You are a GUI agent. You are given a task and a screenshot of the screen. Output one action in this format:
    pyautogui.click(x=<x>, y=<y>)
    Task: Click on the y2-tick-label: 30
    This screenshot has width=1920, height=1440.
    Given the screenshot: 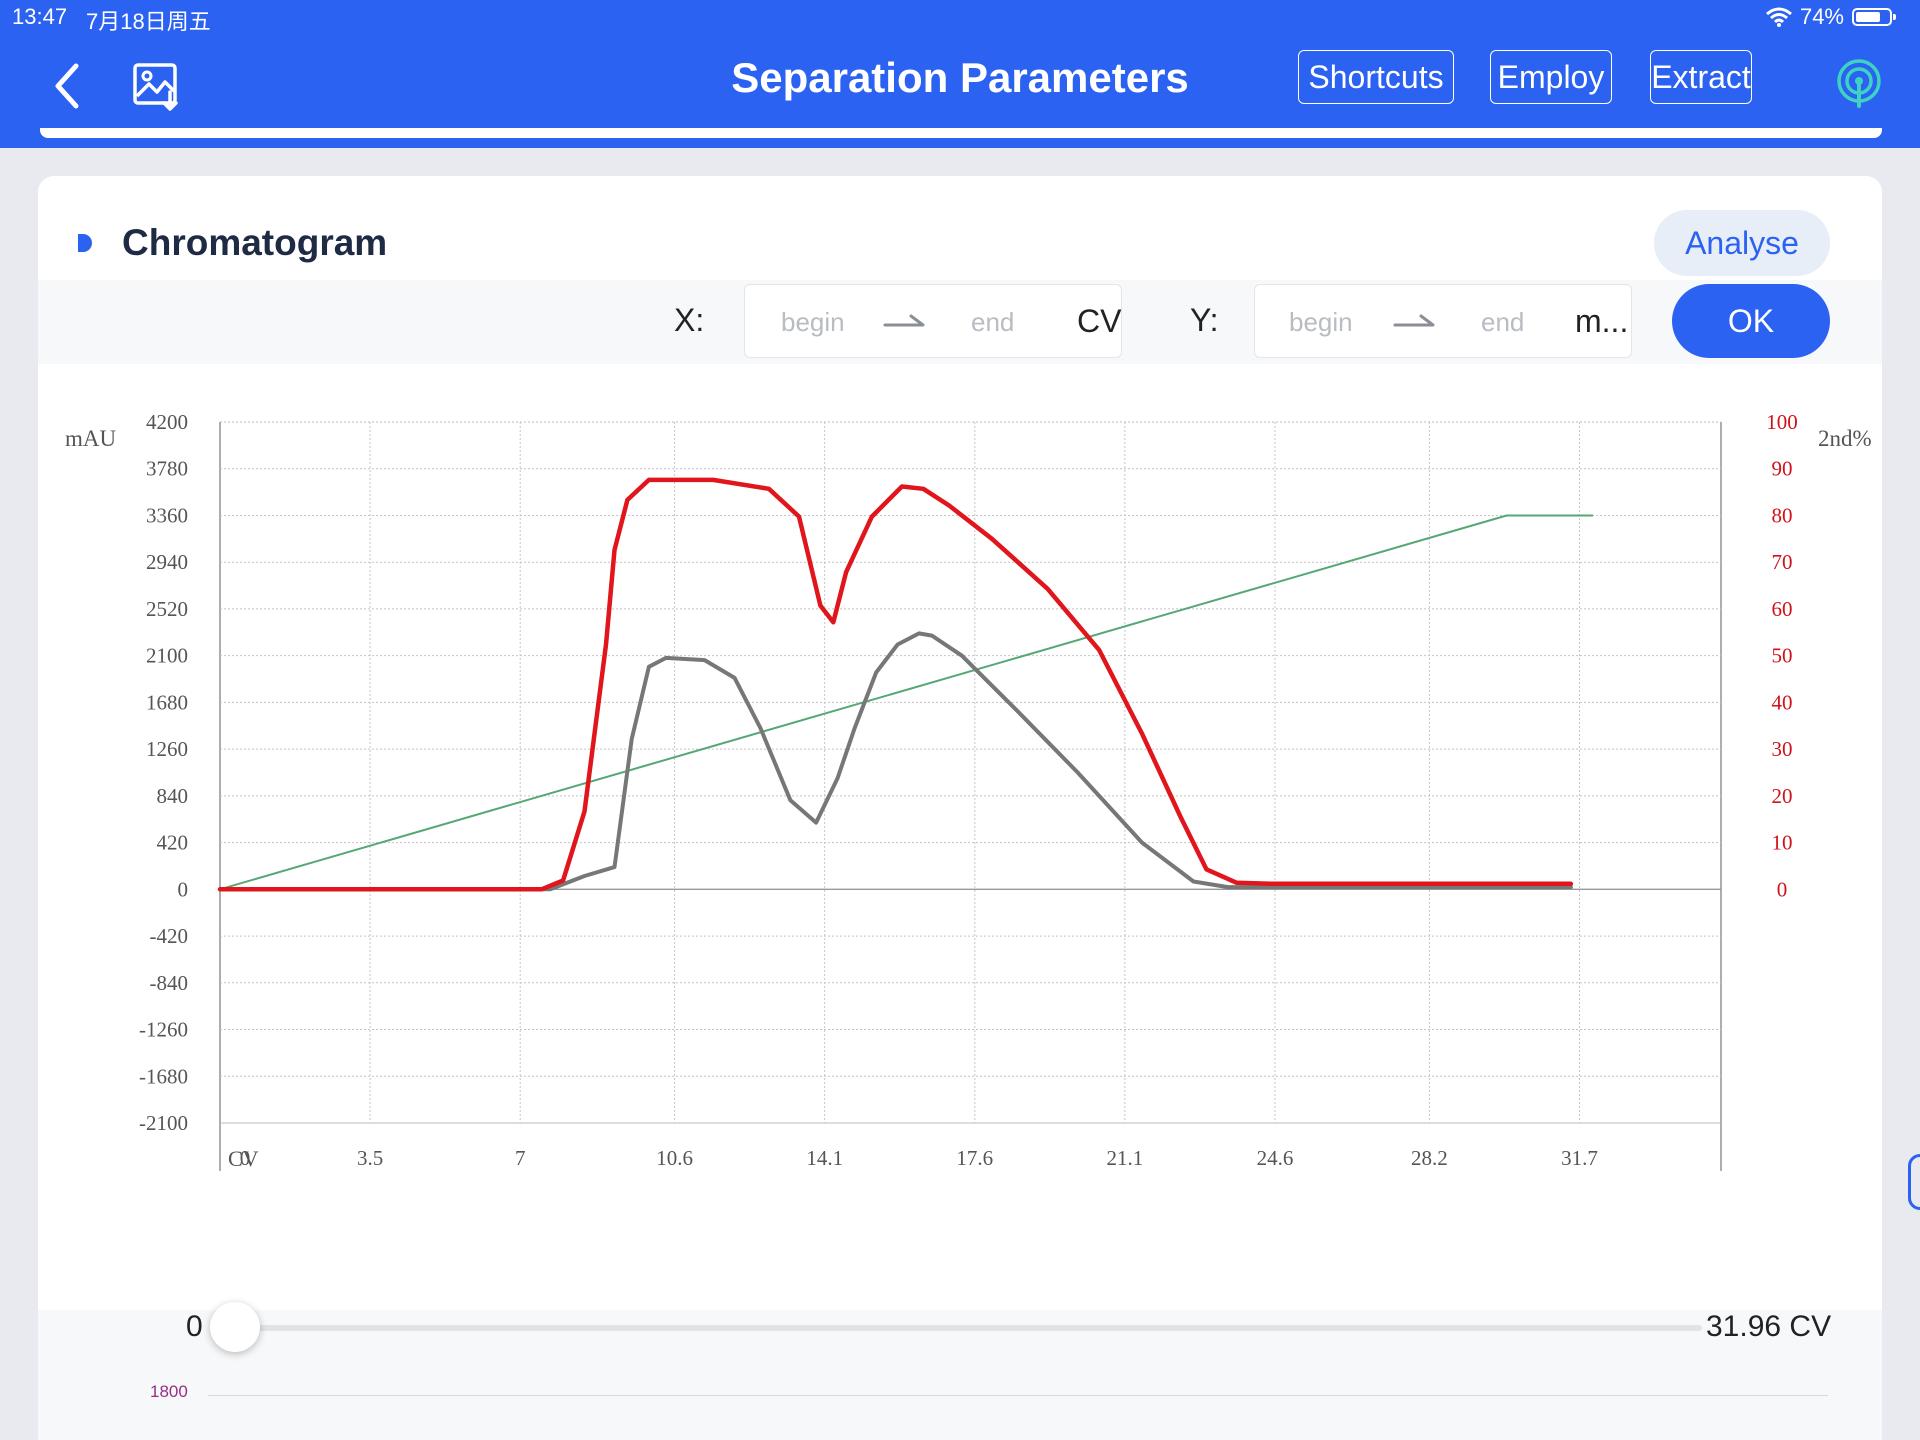 What is the action you would take?
    pyautogui.click(x=1782, y=749)
    